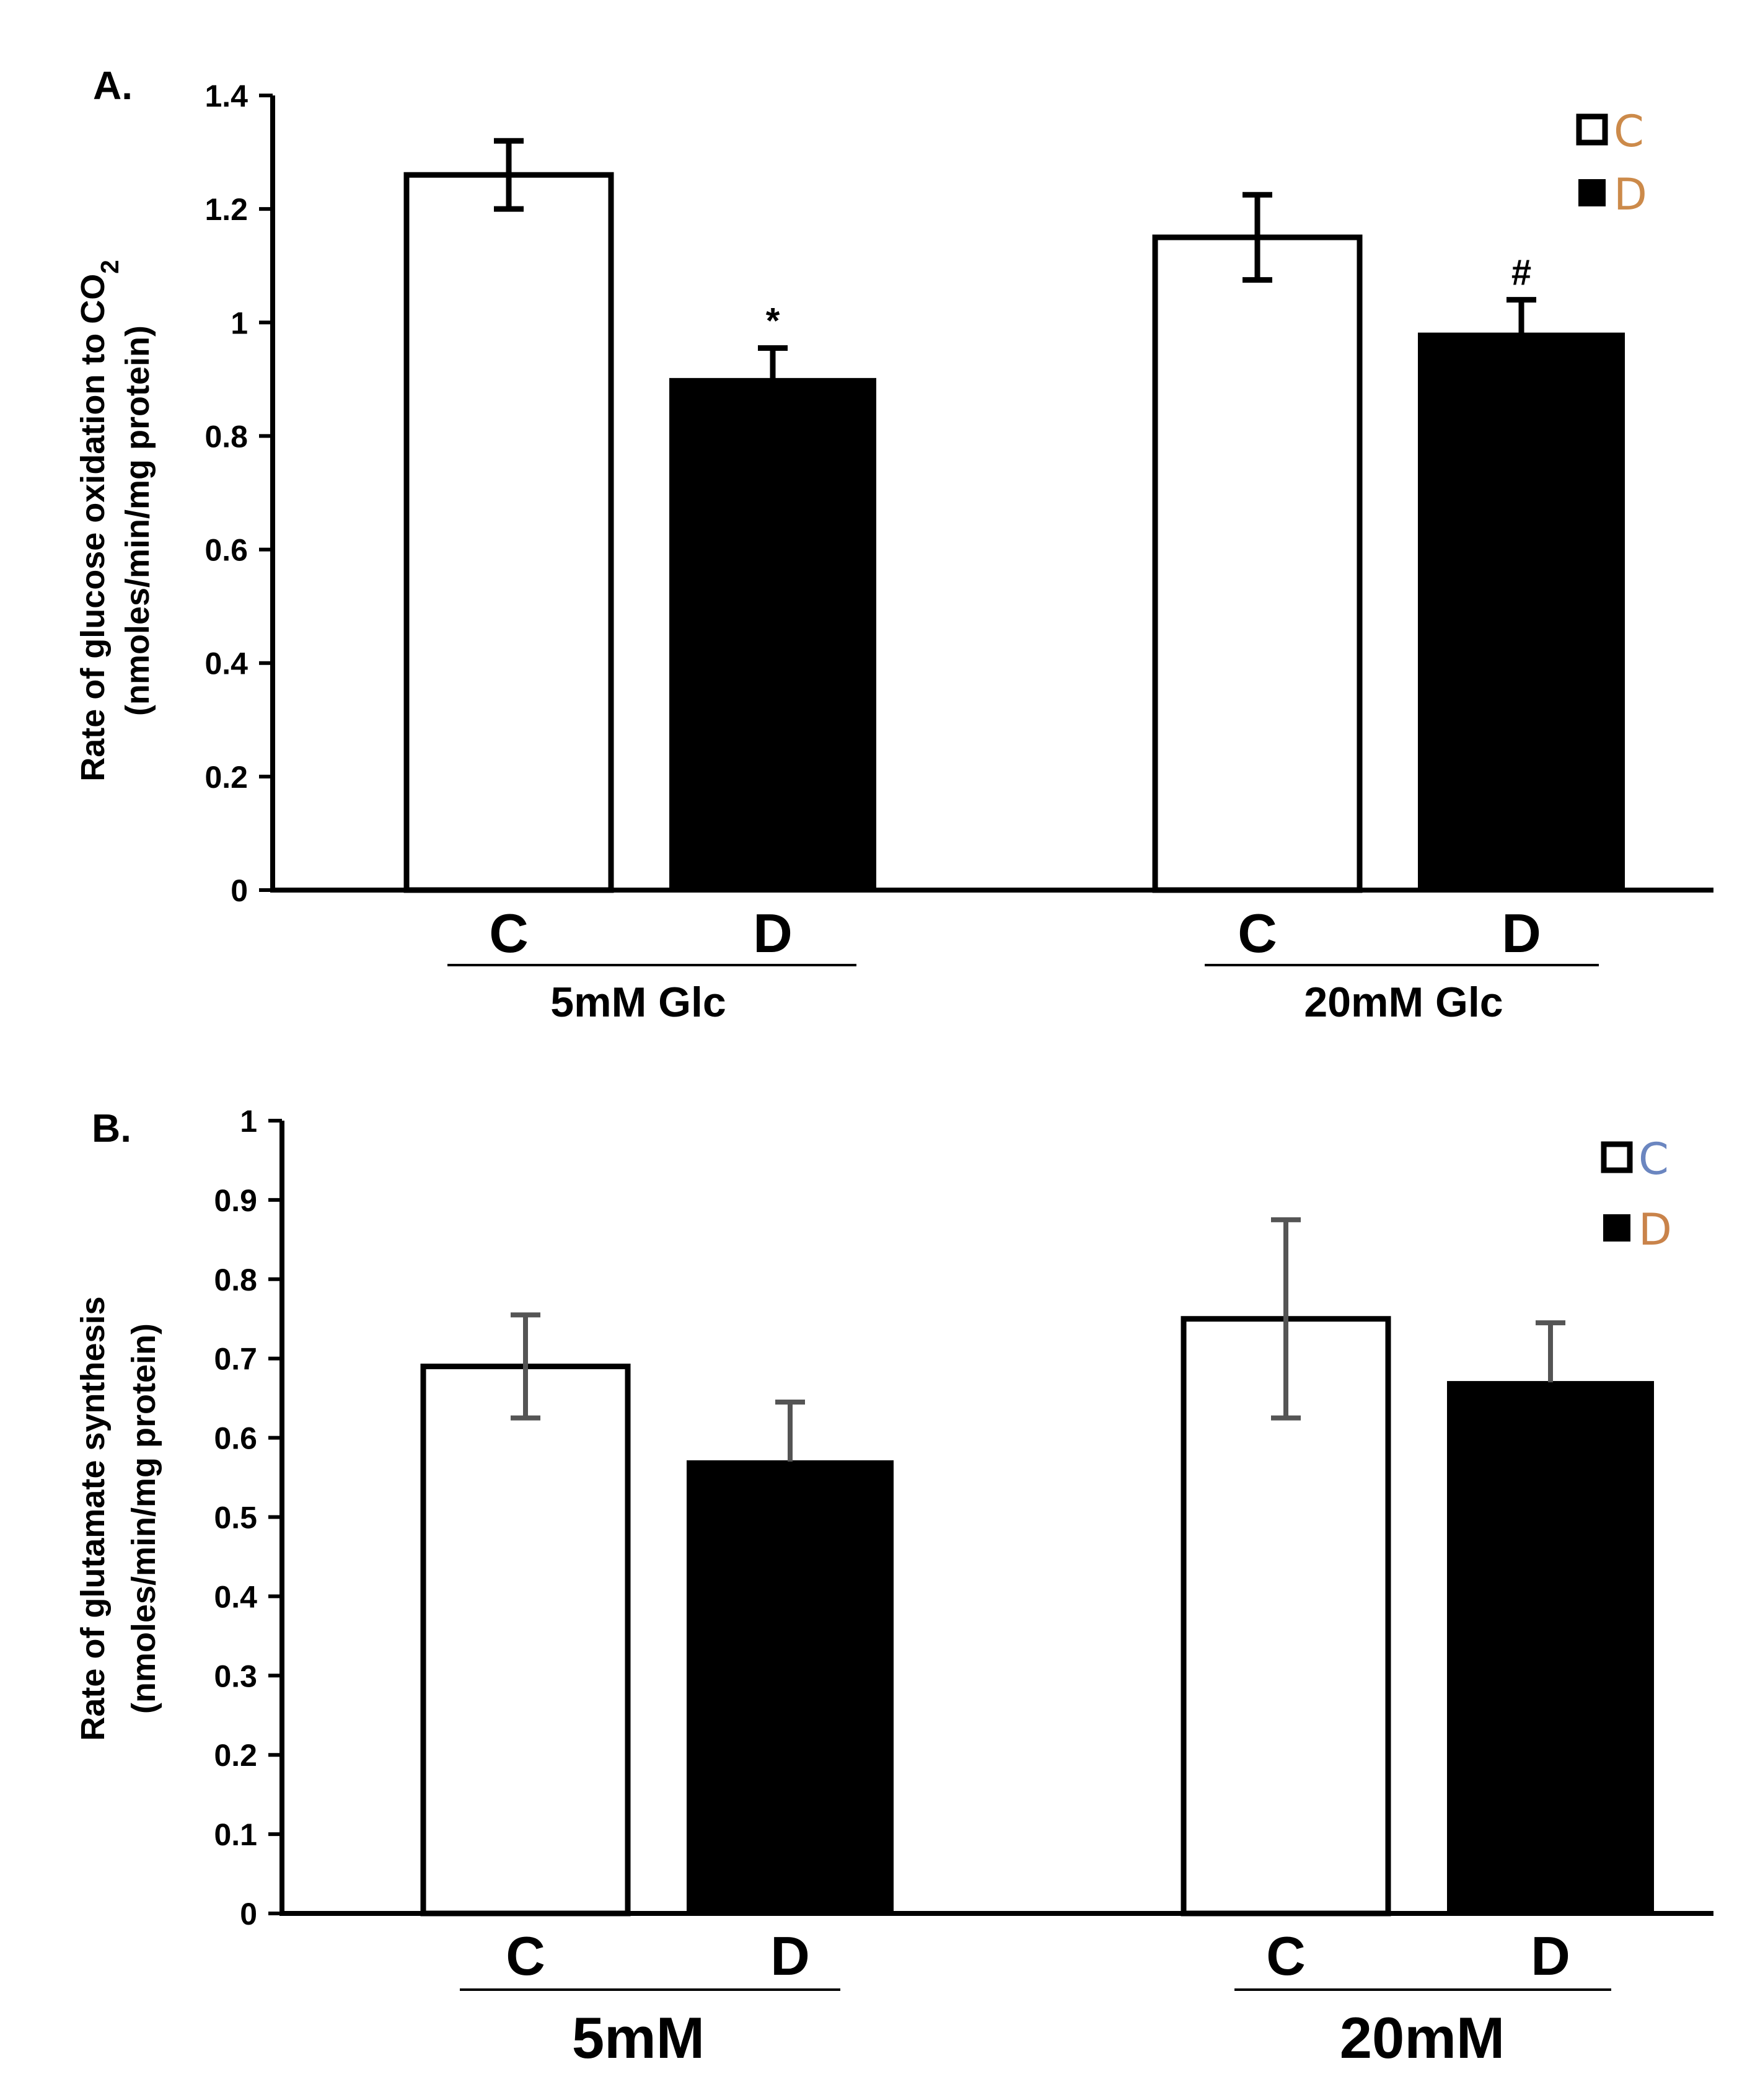 The width and height of the screenshot is (1755, 2100). What do you see at coordinates (1403, 1002) in the screenshot?
I see `group-label: 20mM Glc` at bounding box center [1403, 1002].